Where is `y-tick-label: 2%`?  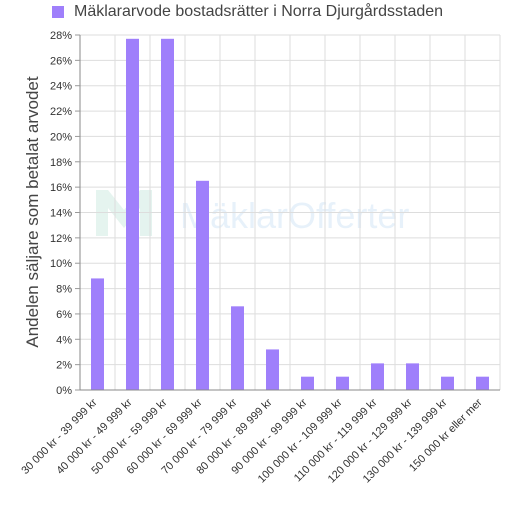
y-tick-label: 2% is located at coordinates (64, 366).